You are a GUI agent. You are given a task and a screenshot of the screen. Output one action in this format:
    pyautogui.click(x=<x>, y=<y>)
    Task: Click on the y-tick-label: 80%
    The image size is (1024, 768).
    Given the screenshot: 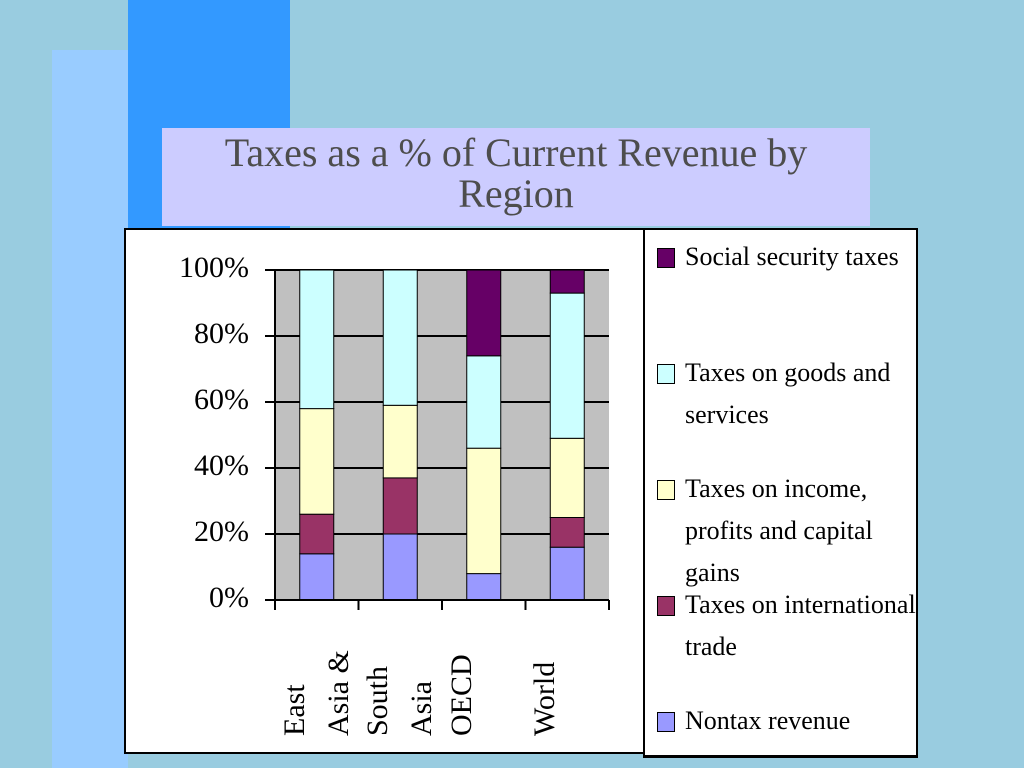 What is the action you would take?
    pyautogui.click(x=221, y=333)
    